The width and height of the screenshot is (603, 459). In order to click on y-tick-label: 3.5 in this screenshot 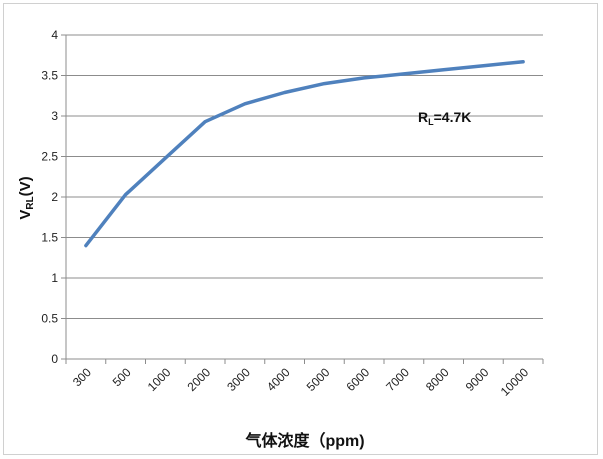, I will do `click(49, 76)`.